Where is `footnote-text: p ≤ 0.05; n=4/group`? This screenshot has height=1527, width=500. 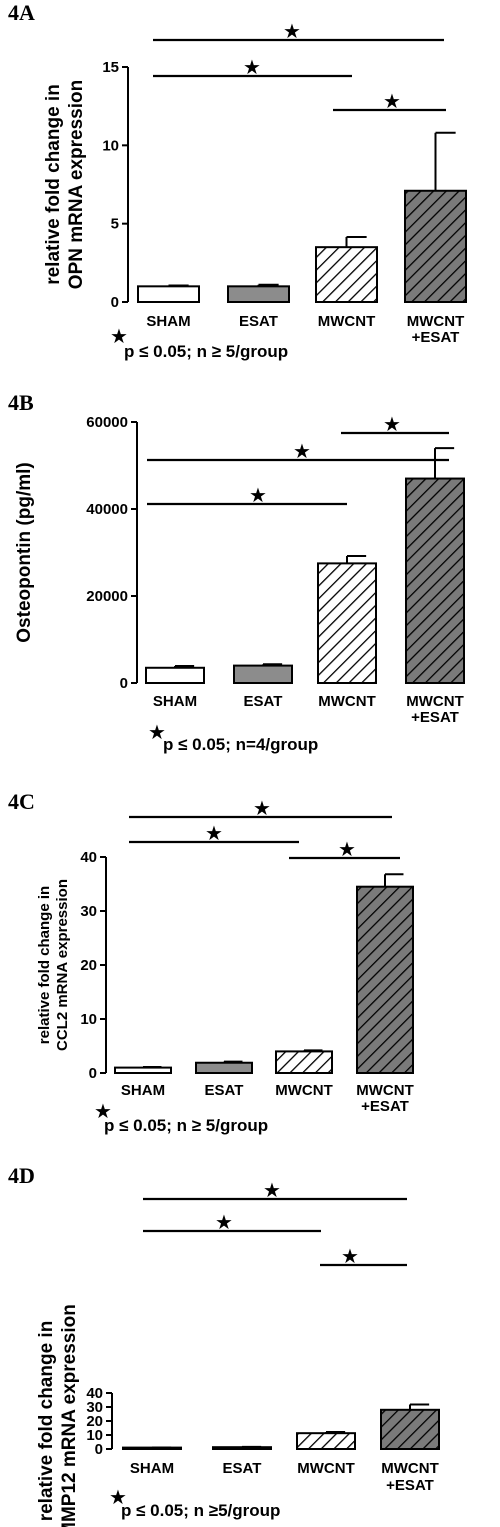
footnote-text: p ≤ 0.05; n=4/group is located at coordinates (240, 744).